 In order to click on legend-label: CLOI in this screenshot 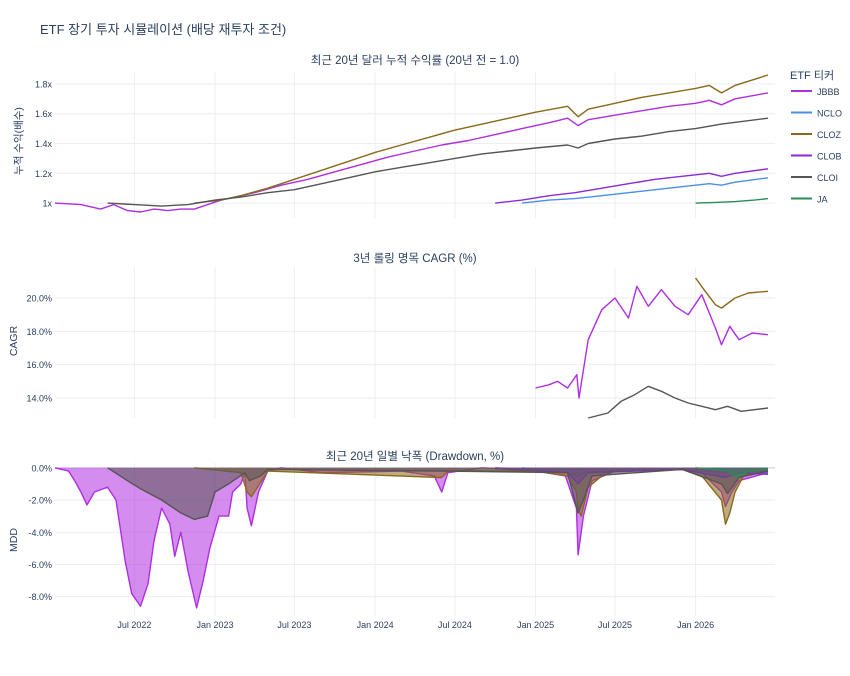, I will do `click(827, 178)`.